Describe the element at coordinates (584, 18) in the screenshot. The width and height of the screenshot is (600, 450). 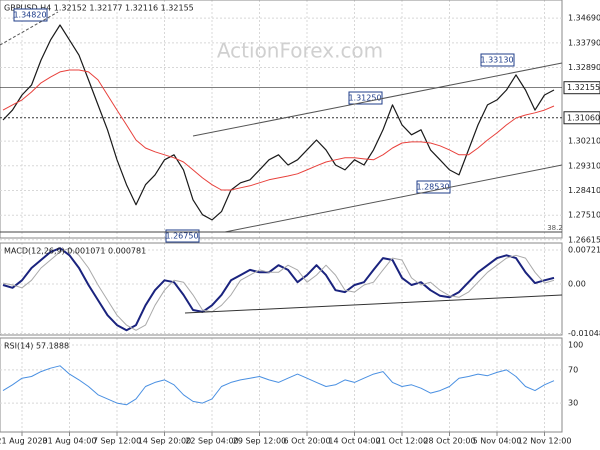
I see `y-tick-label: 1.34690` at that location.